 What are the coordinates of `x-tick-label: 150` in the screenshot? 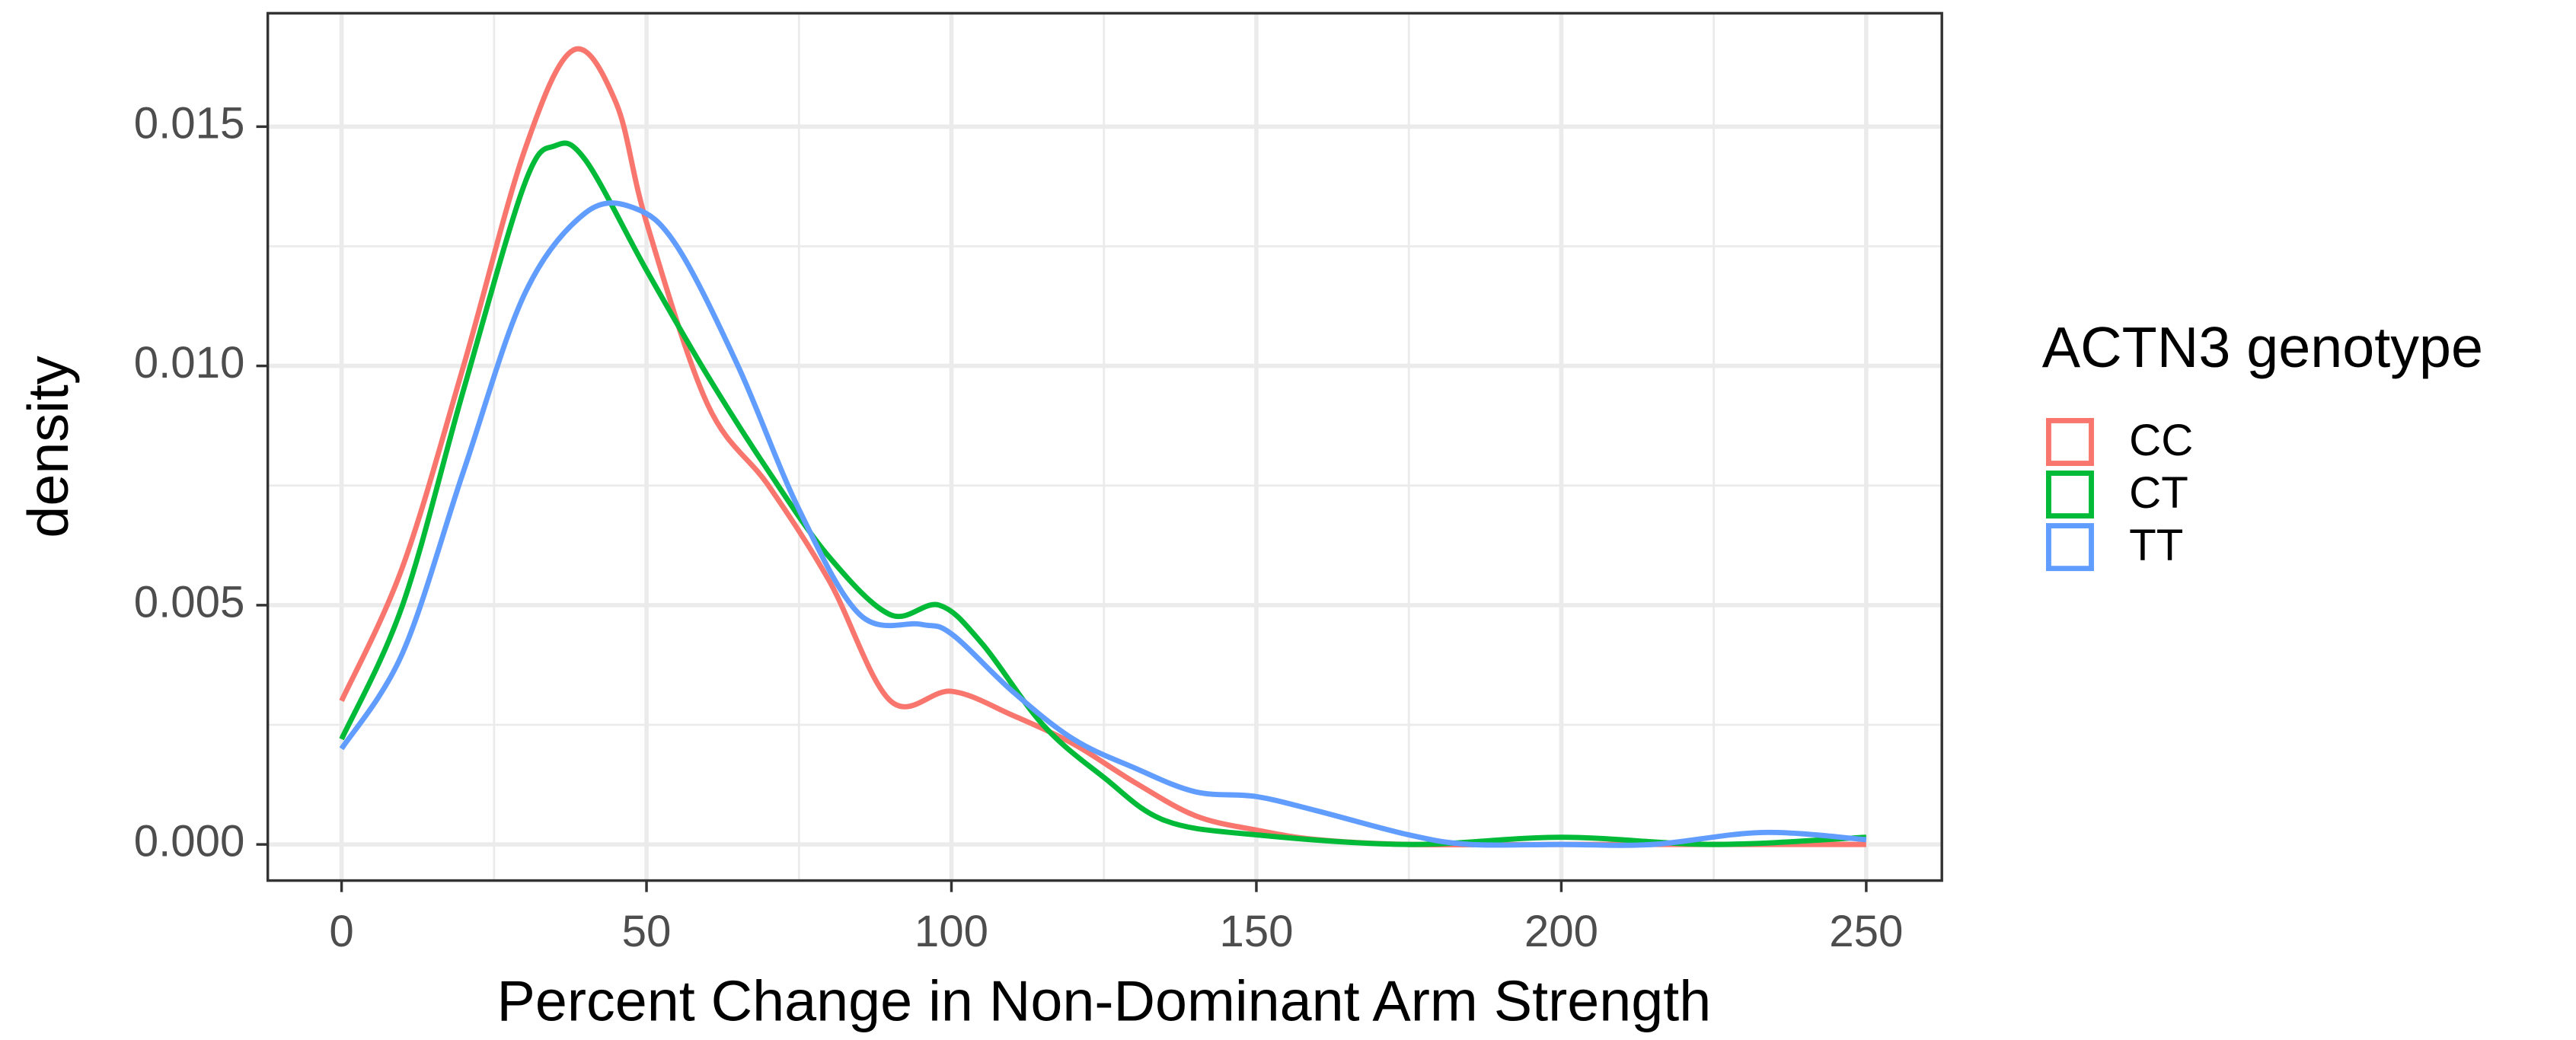 It's located at (1256, 931).